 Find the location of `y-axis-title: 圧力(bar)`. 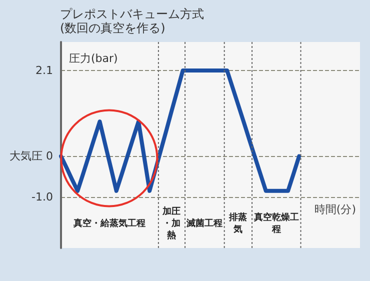

y-axis-title: 圧力(bar) is located at coordinates (93, 58).